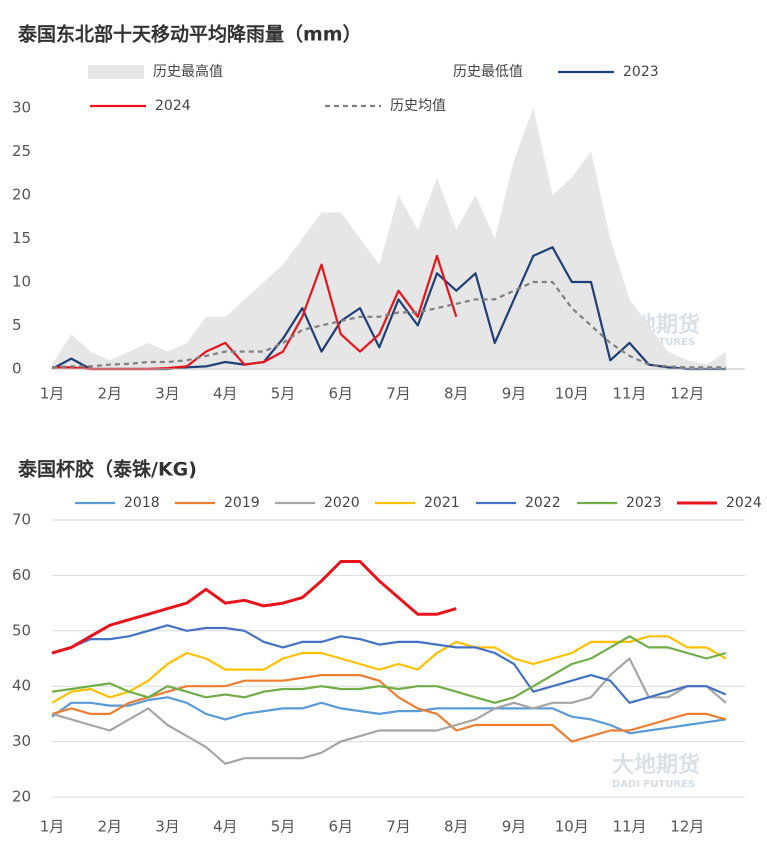 Image resolution: width=767 pixels, height=846 pixels. I want to click on y-tick-label: 50, so click(21, 630).